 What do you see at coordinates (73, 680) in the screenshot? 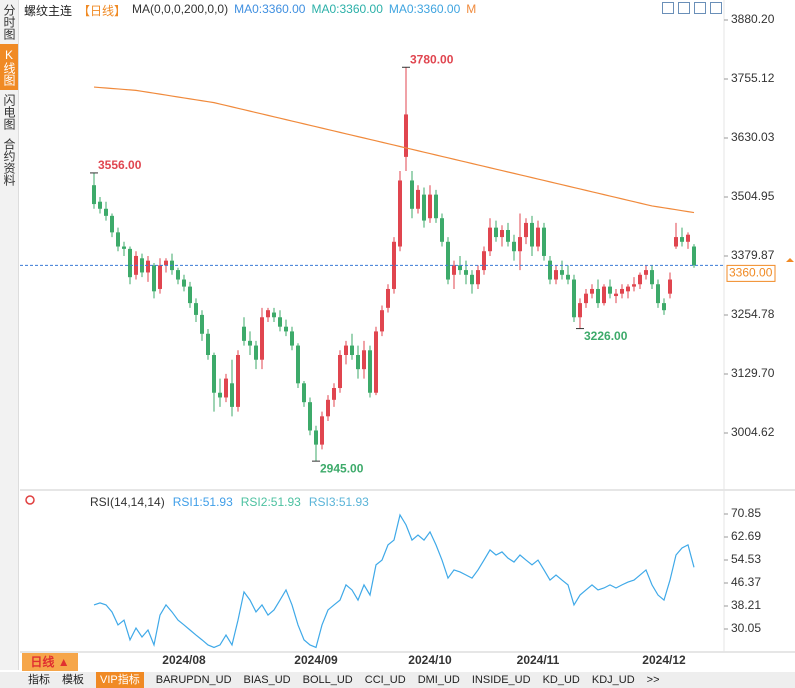
I see `tab: 模板` at bounding box center [73, 680].